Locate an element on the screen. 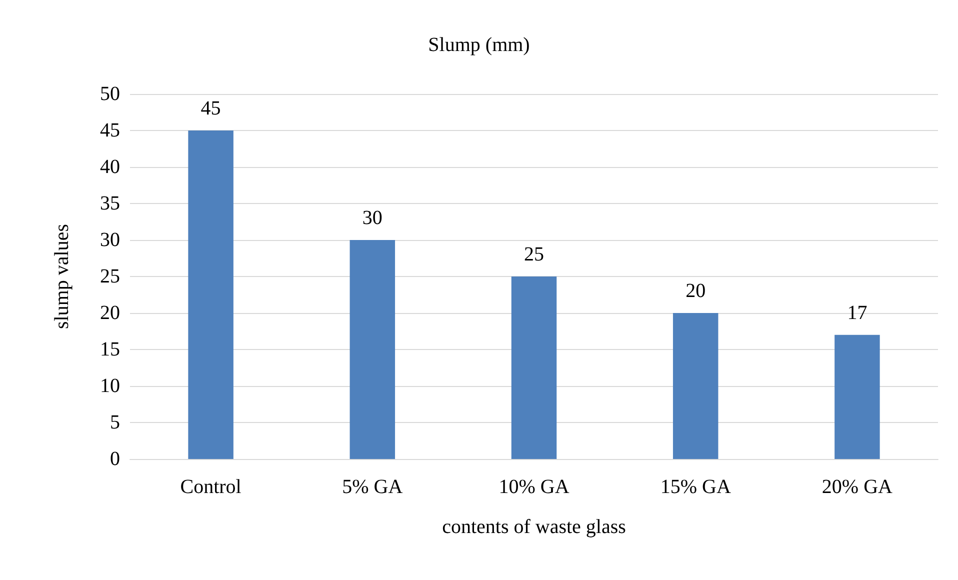 This screenshot has height=580, width=958. x-tick-label: 5% GA is located at coordinates (373, 487).